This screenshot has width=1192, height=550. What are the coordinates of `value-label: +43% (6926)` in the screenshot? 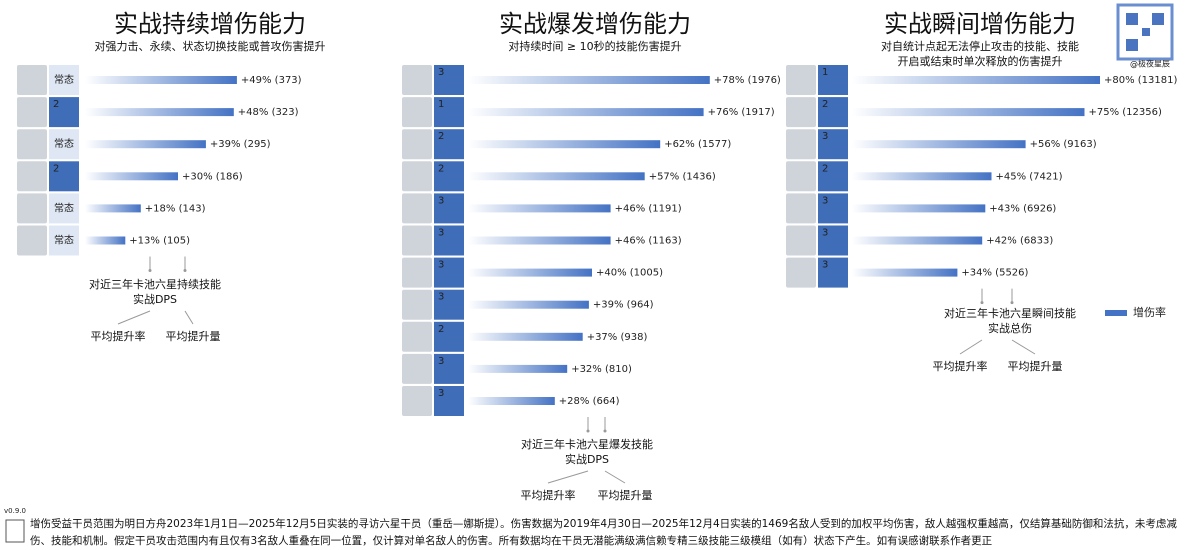 It's located at (1022, 208).